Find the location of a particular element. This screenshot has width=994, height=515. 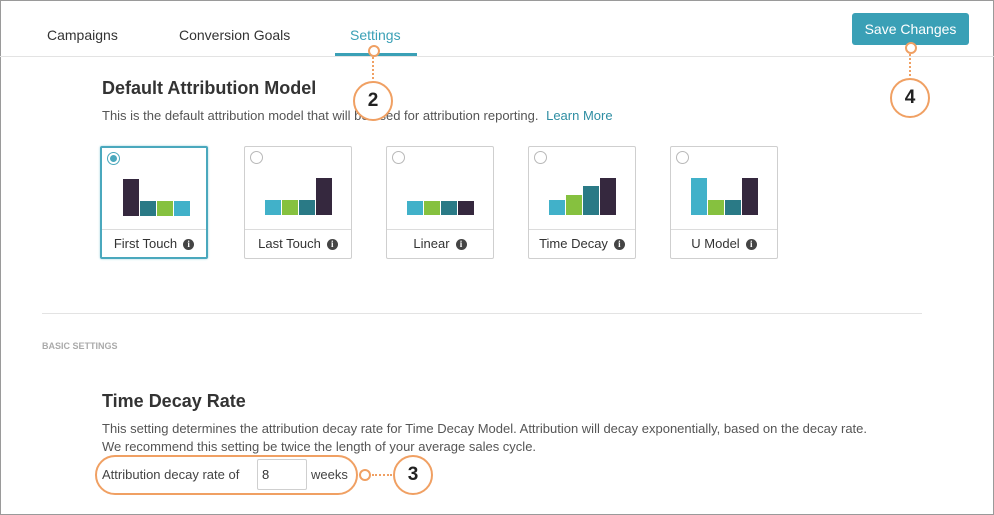

model-label: First Touch i is located at coordinates (154, 240).